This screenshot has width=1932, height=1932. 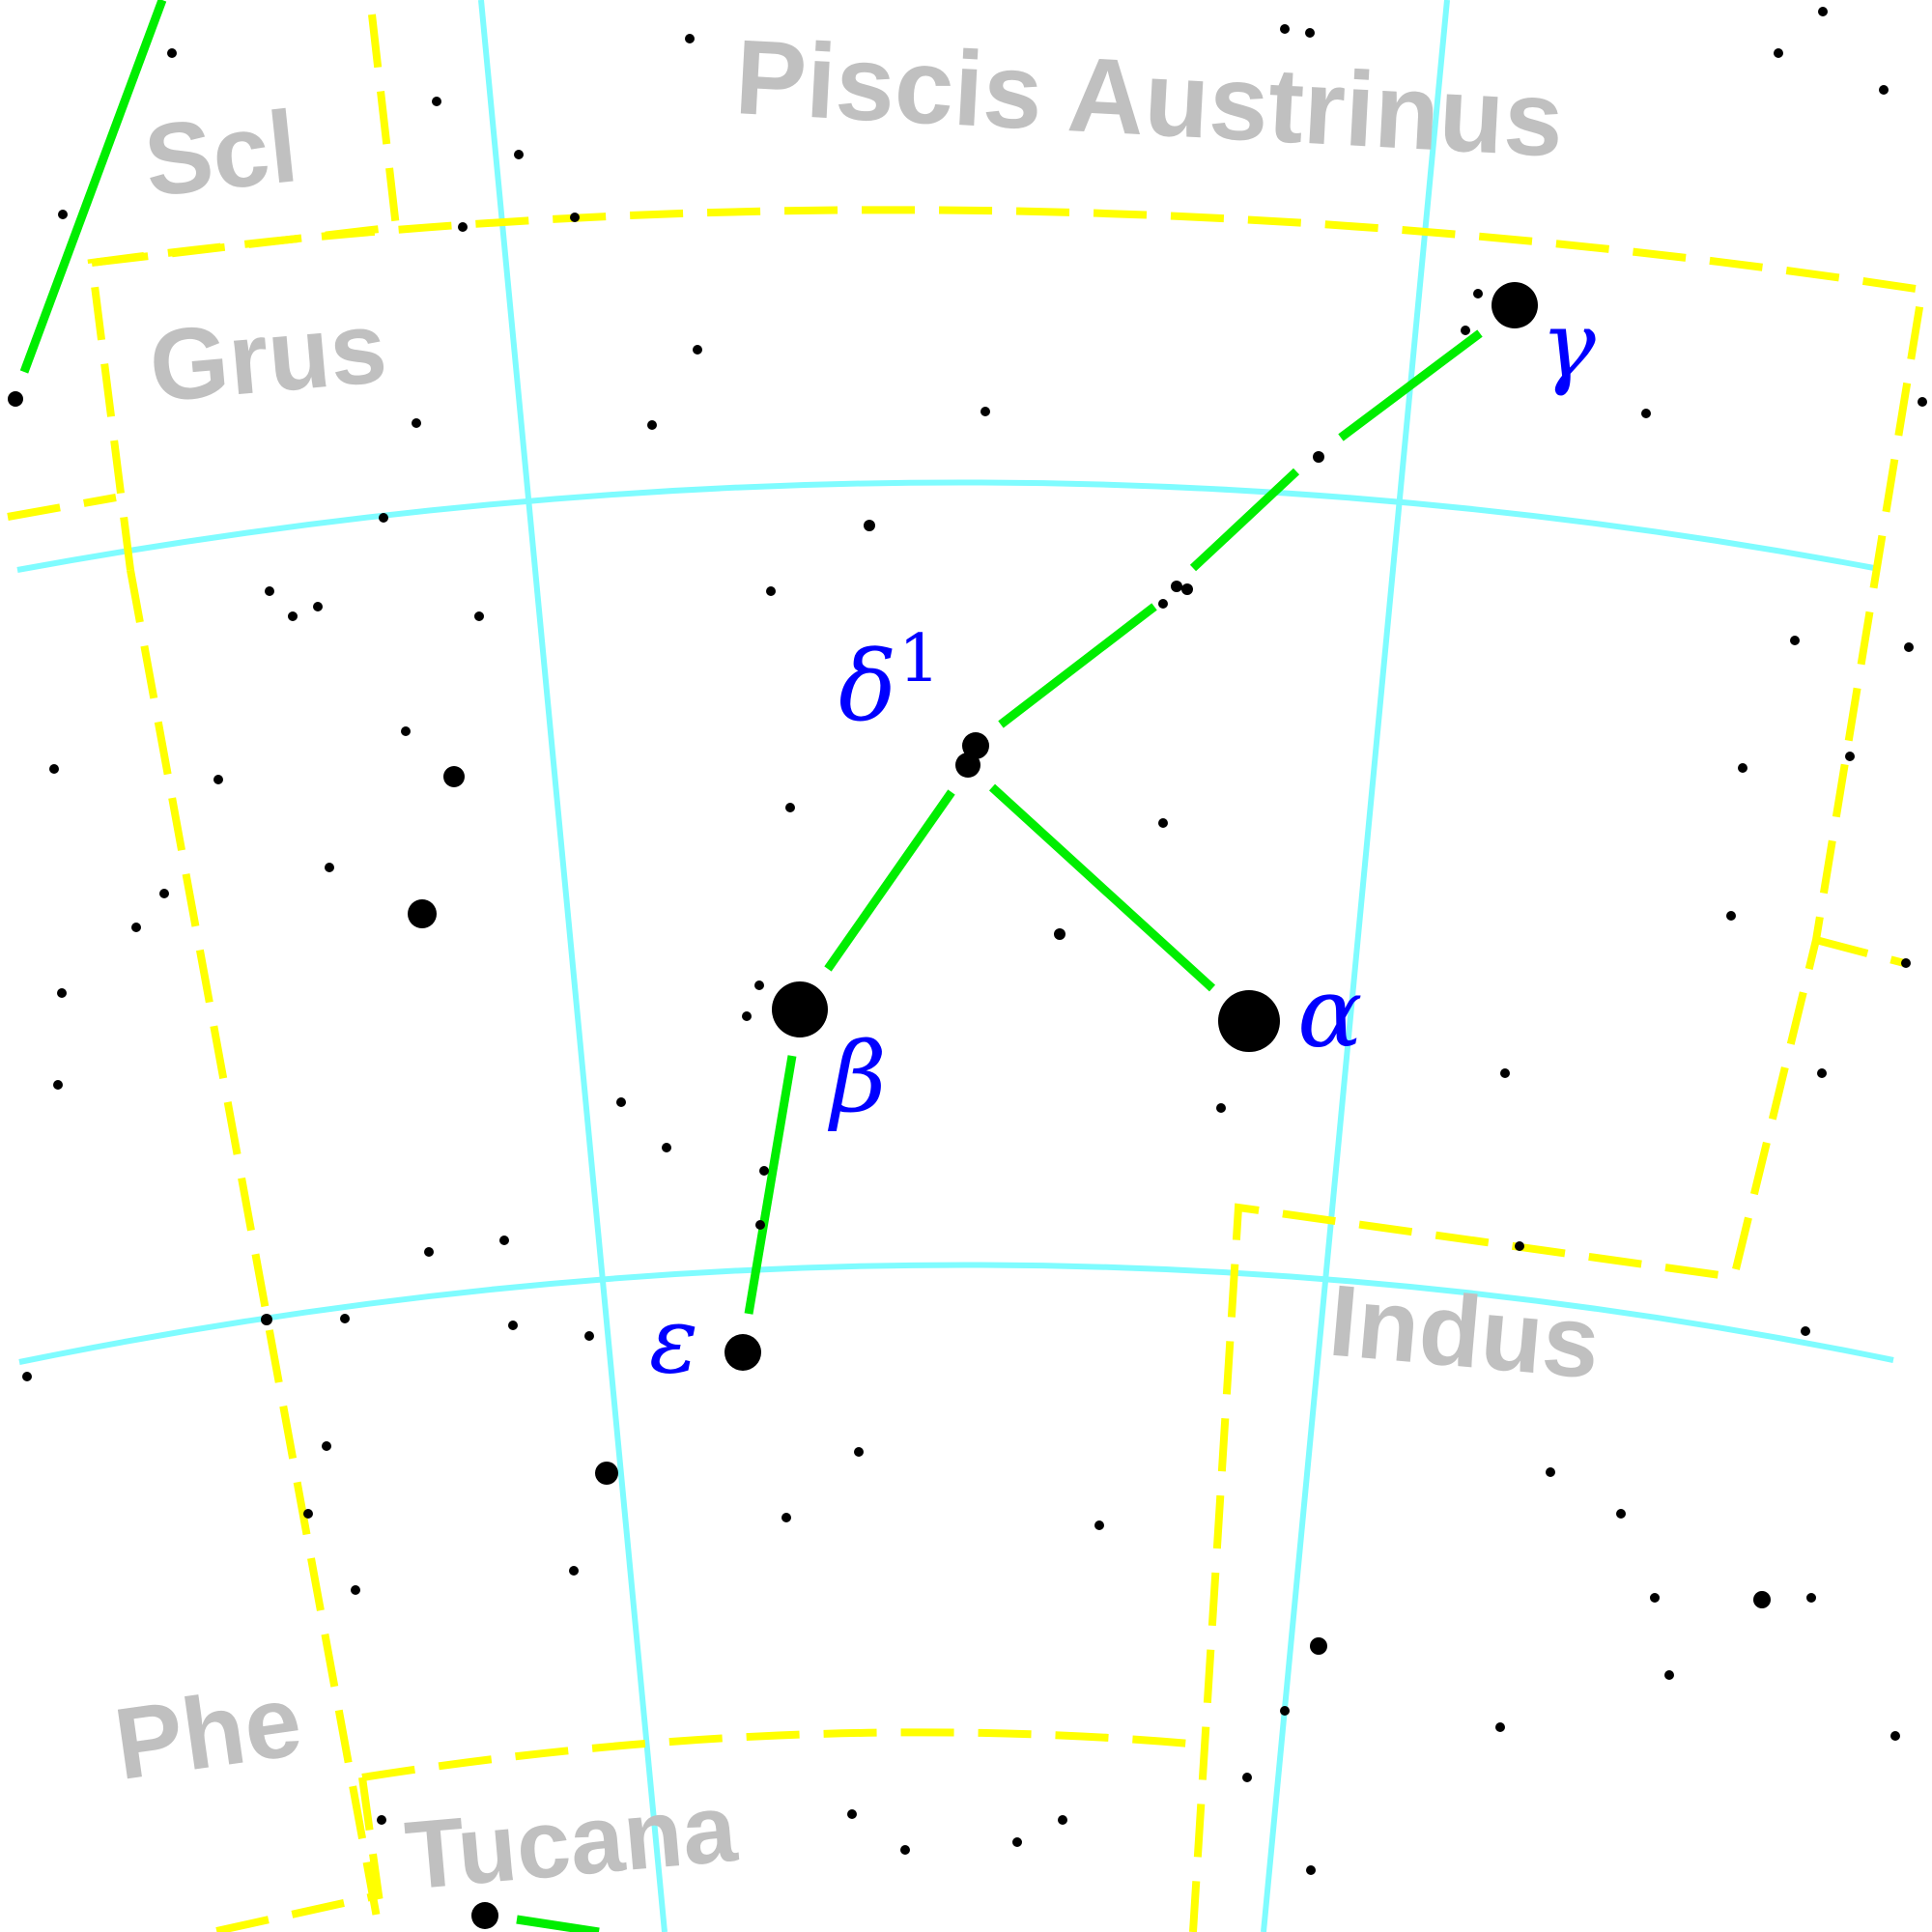 What do you see at coordinates (298, 1854) in the screenshot?
I see `boundary-tucana-west` at bounding box center [298, 1854].